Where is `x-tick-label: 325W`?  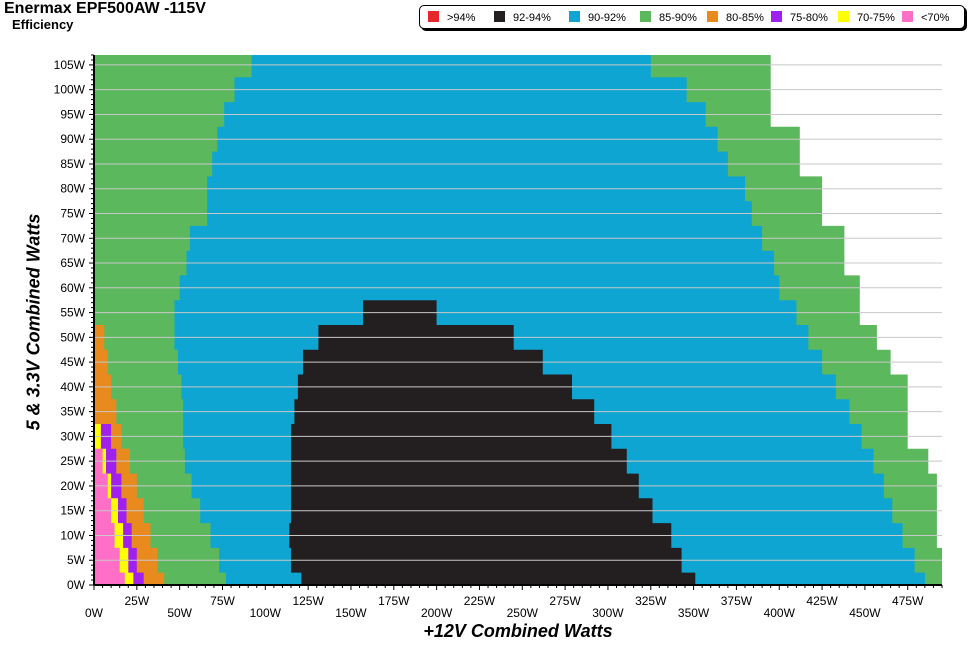 x-tick-label: 325W is located at coordinates (651, 601).